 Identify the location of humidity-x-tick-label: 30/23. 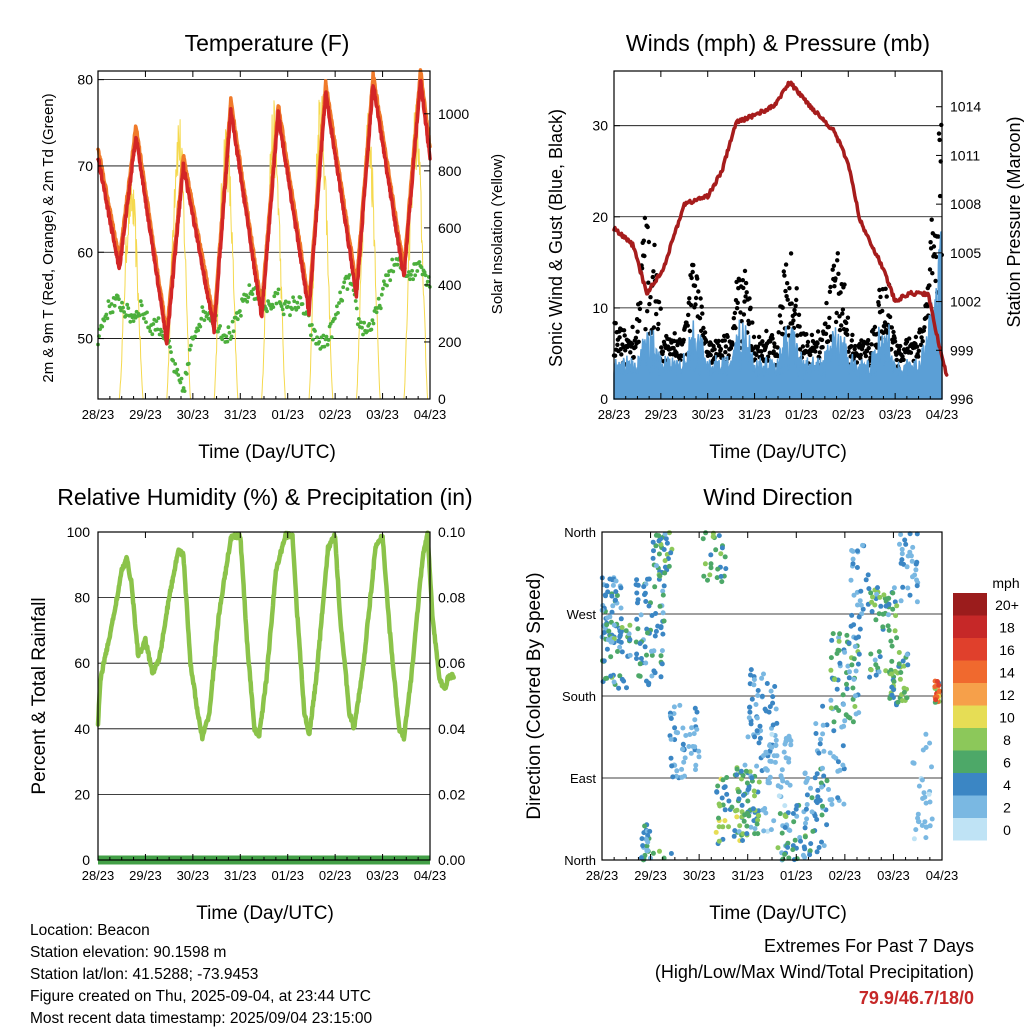
(193, 875).